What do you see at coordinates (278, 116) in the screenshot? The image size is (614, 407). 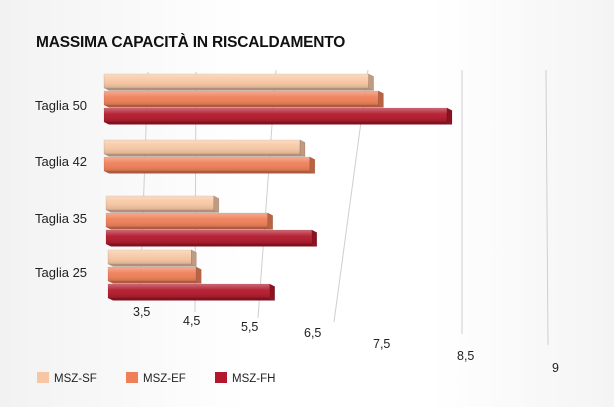 I see `bar-taglia-50-msz-fh` at bounding box center [278, 116].